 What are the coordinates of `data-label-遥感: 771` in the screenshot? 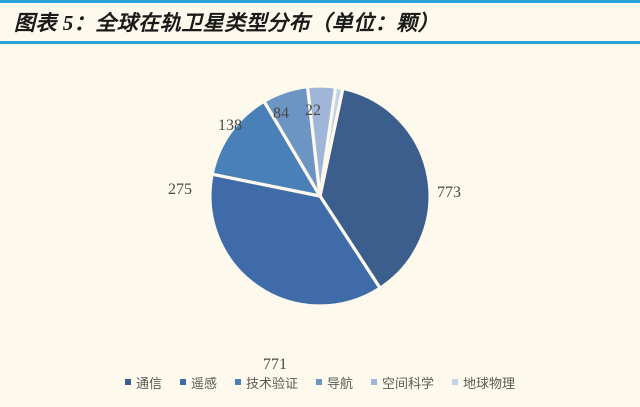 It's located at (275, 364).